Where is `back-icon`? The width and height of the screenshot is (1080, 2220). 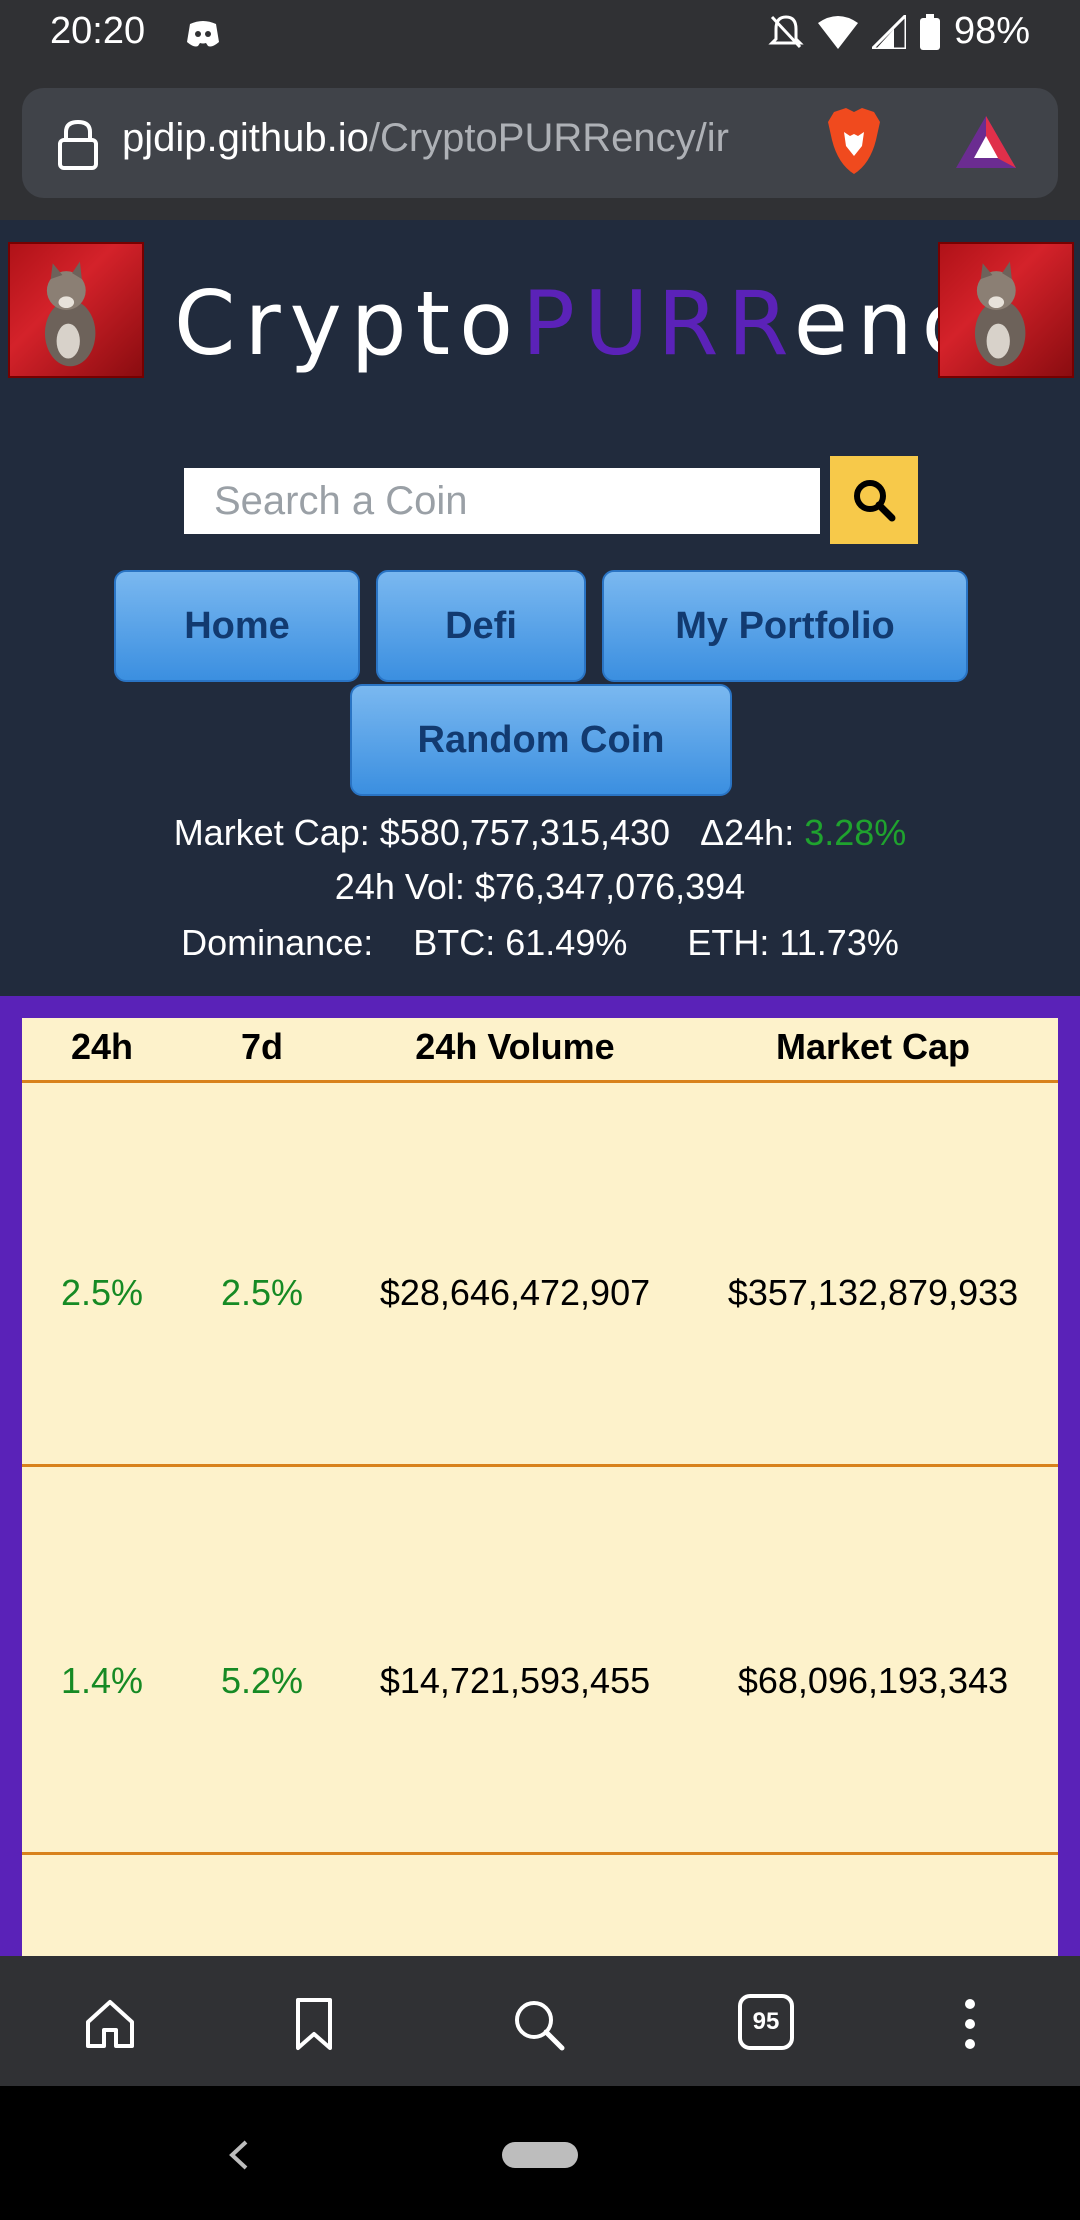
back-icon is located at coordinates (239, 2155).